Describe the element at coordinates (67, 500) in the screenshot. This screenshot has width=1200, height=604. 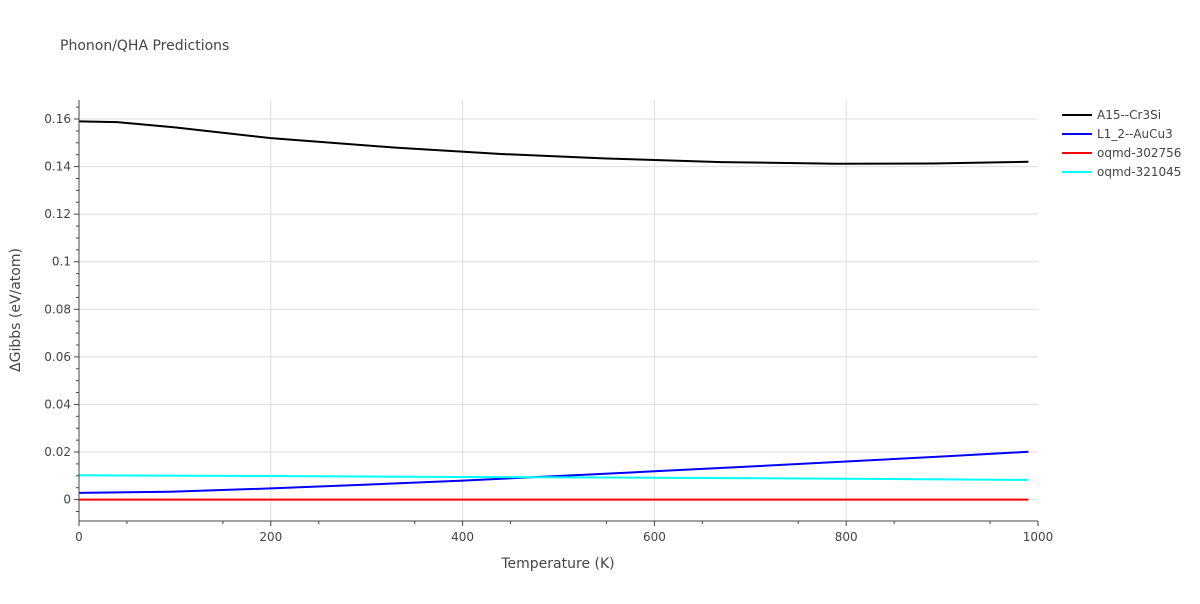
I see `y-tick-label: 0` at that location.